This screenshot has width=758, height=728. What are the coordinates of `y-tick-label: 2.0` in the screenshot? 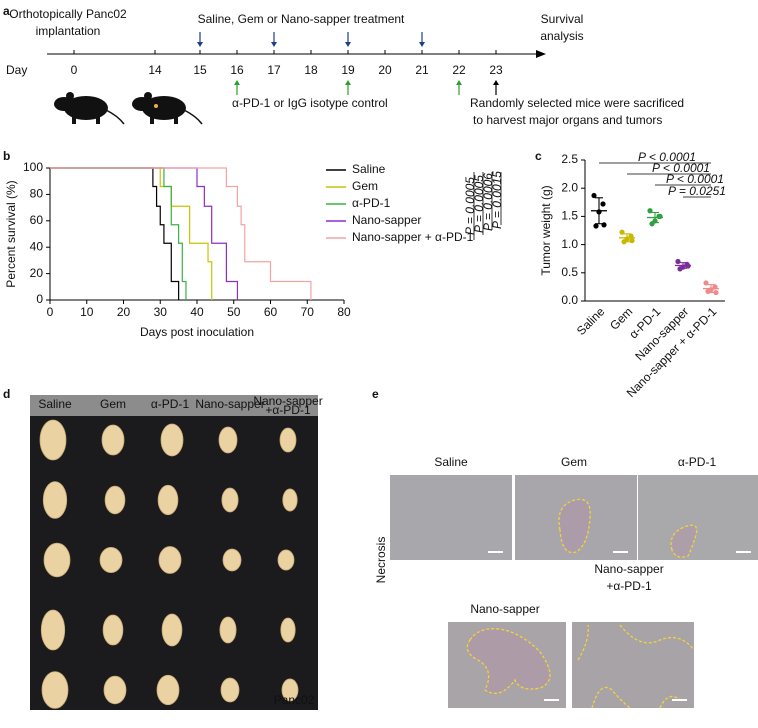 It's located at (569, 187).